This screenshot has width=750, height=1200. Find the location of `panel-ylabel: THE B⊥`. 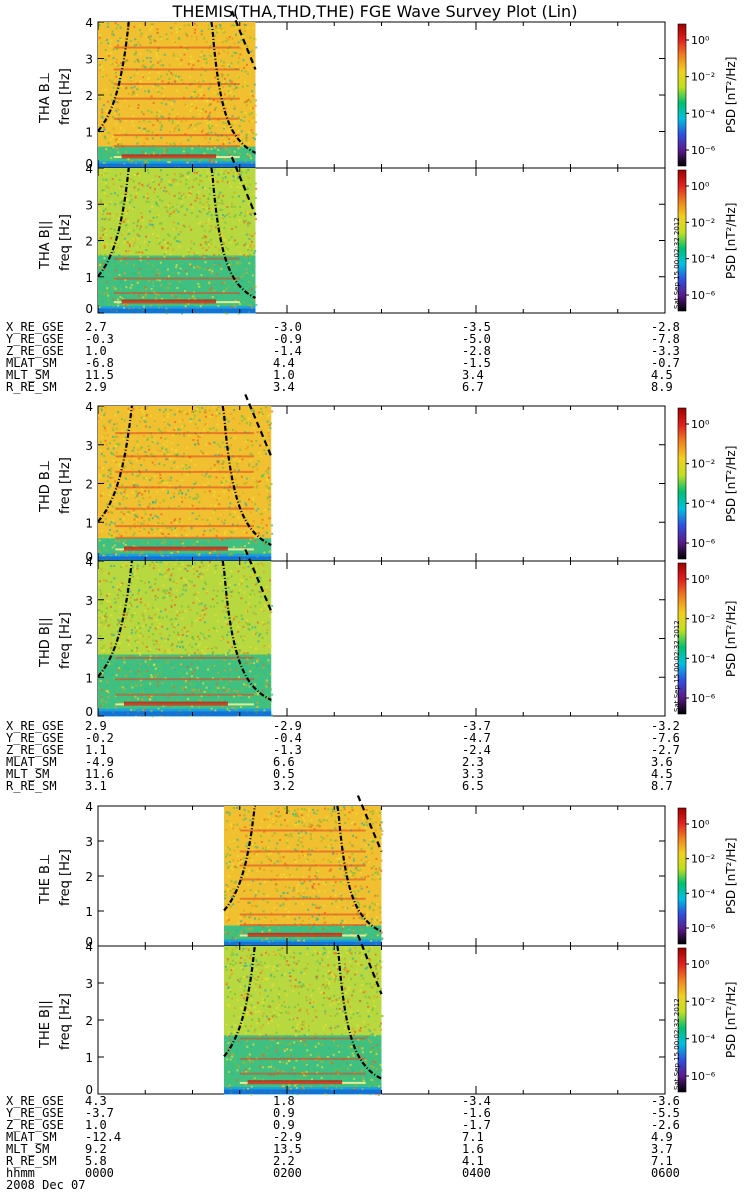

panel-ylabel: THE B⊥ is located at coordinates (45, 878).